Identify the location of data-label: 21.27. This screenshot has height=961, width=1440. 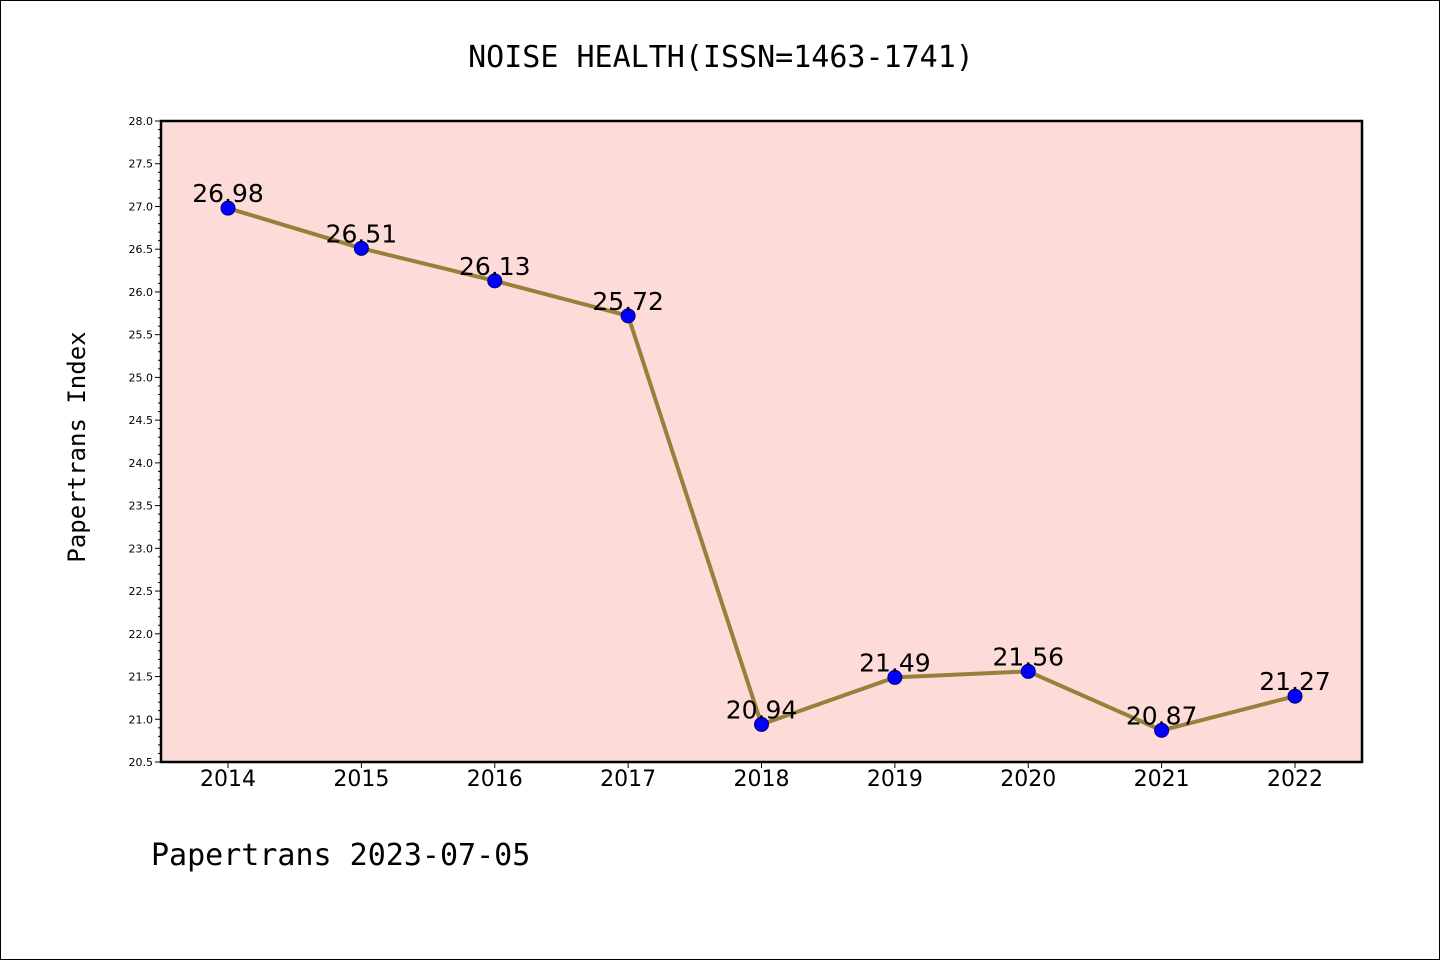
(1295, 681).